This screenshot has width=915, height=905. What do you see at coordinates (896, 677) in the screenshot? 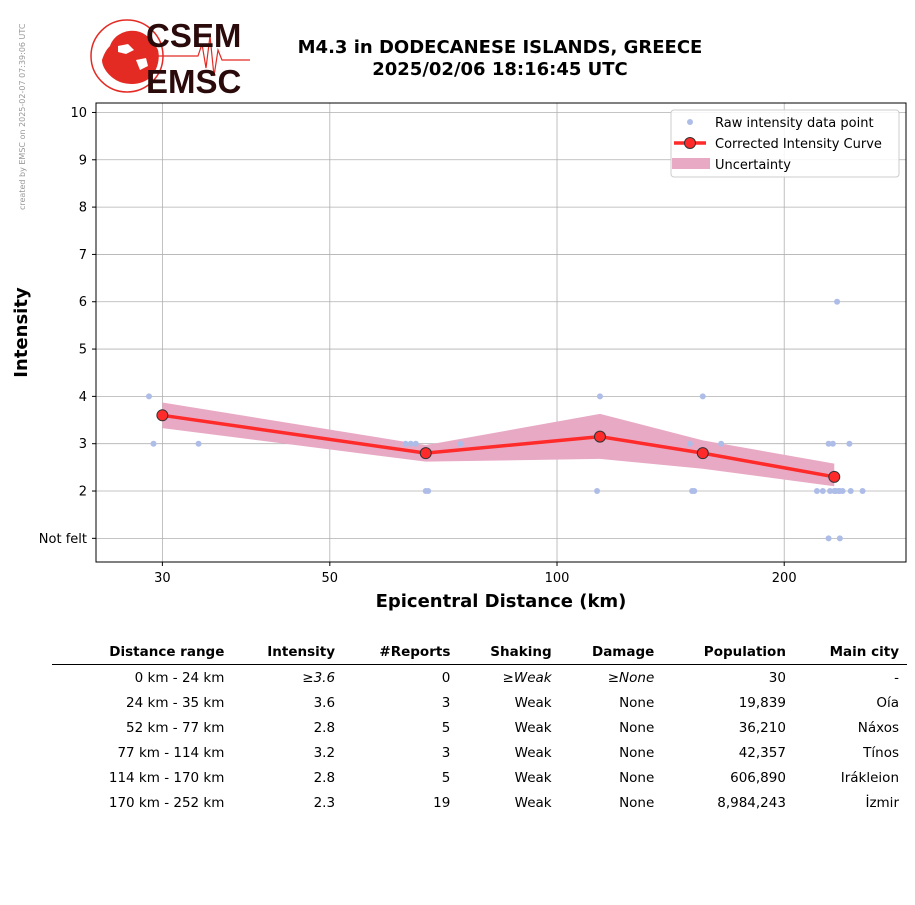
I see `cell-city: -` at bounding box center [896, 677].